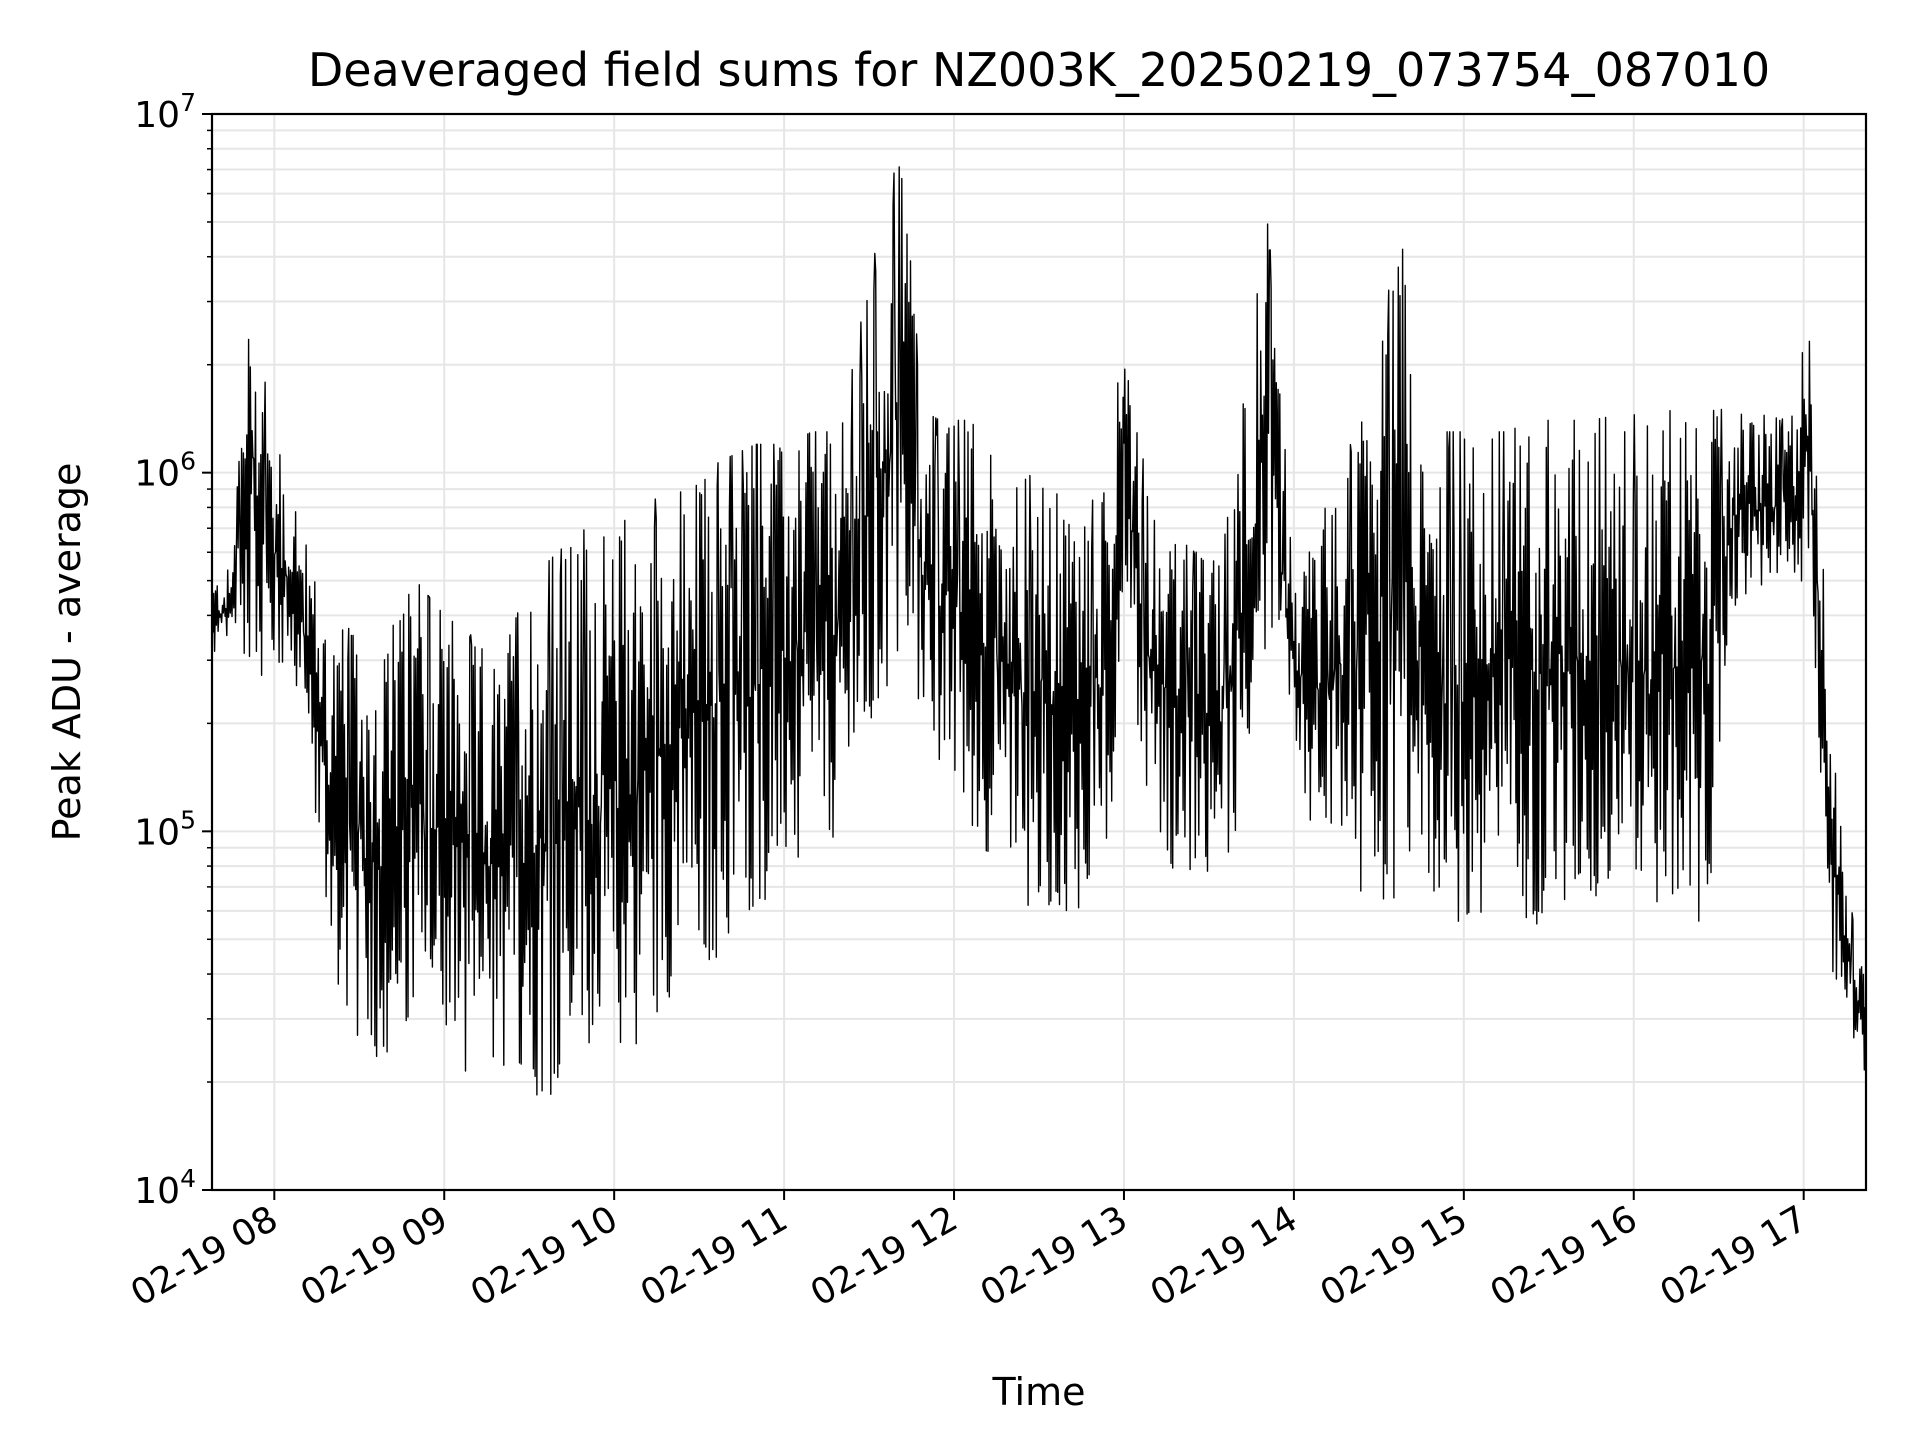 The height and width of the screenshot is (1440, 1920). Describe the element at coordinates (67, 652) in the screenshot. I see `y-axis-label: Peak ADU - average` at that location.